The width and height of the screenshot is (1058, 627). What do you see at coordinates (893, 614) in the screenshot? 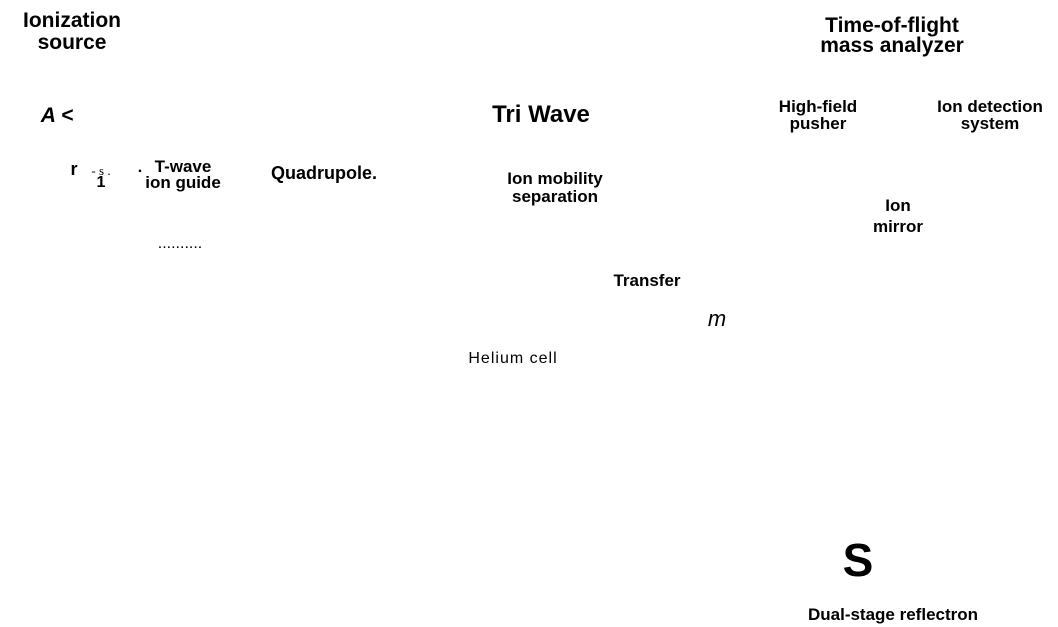
I see `reflectron-label: Dual-stage reflectron` at bounding box center [893, 614].